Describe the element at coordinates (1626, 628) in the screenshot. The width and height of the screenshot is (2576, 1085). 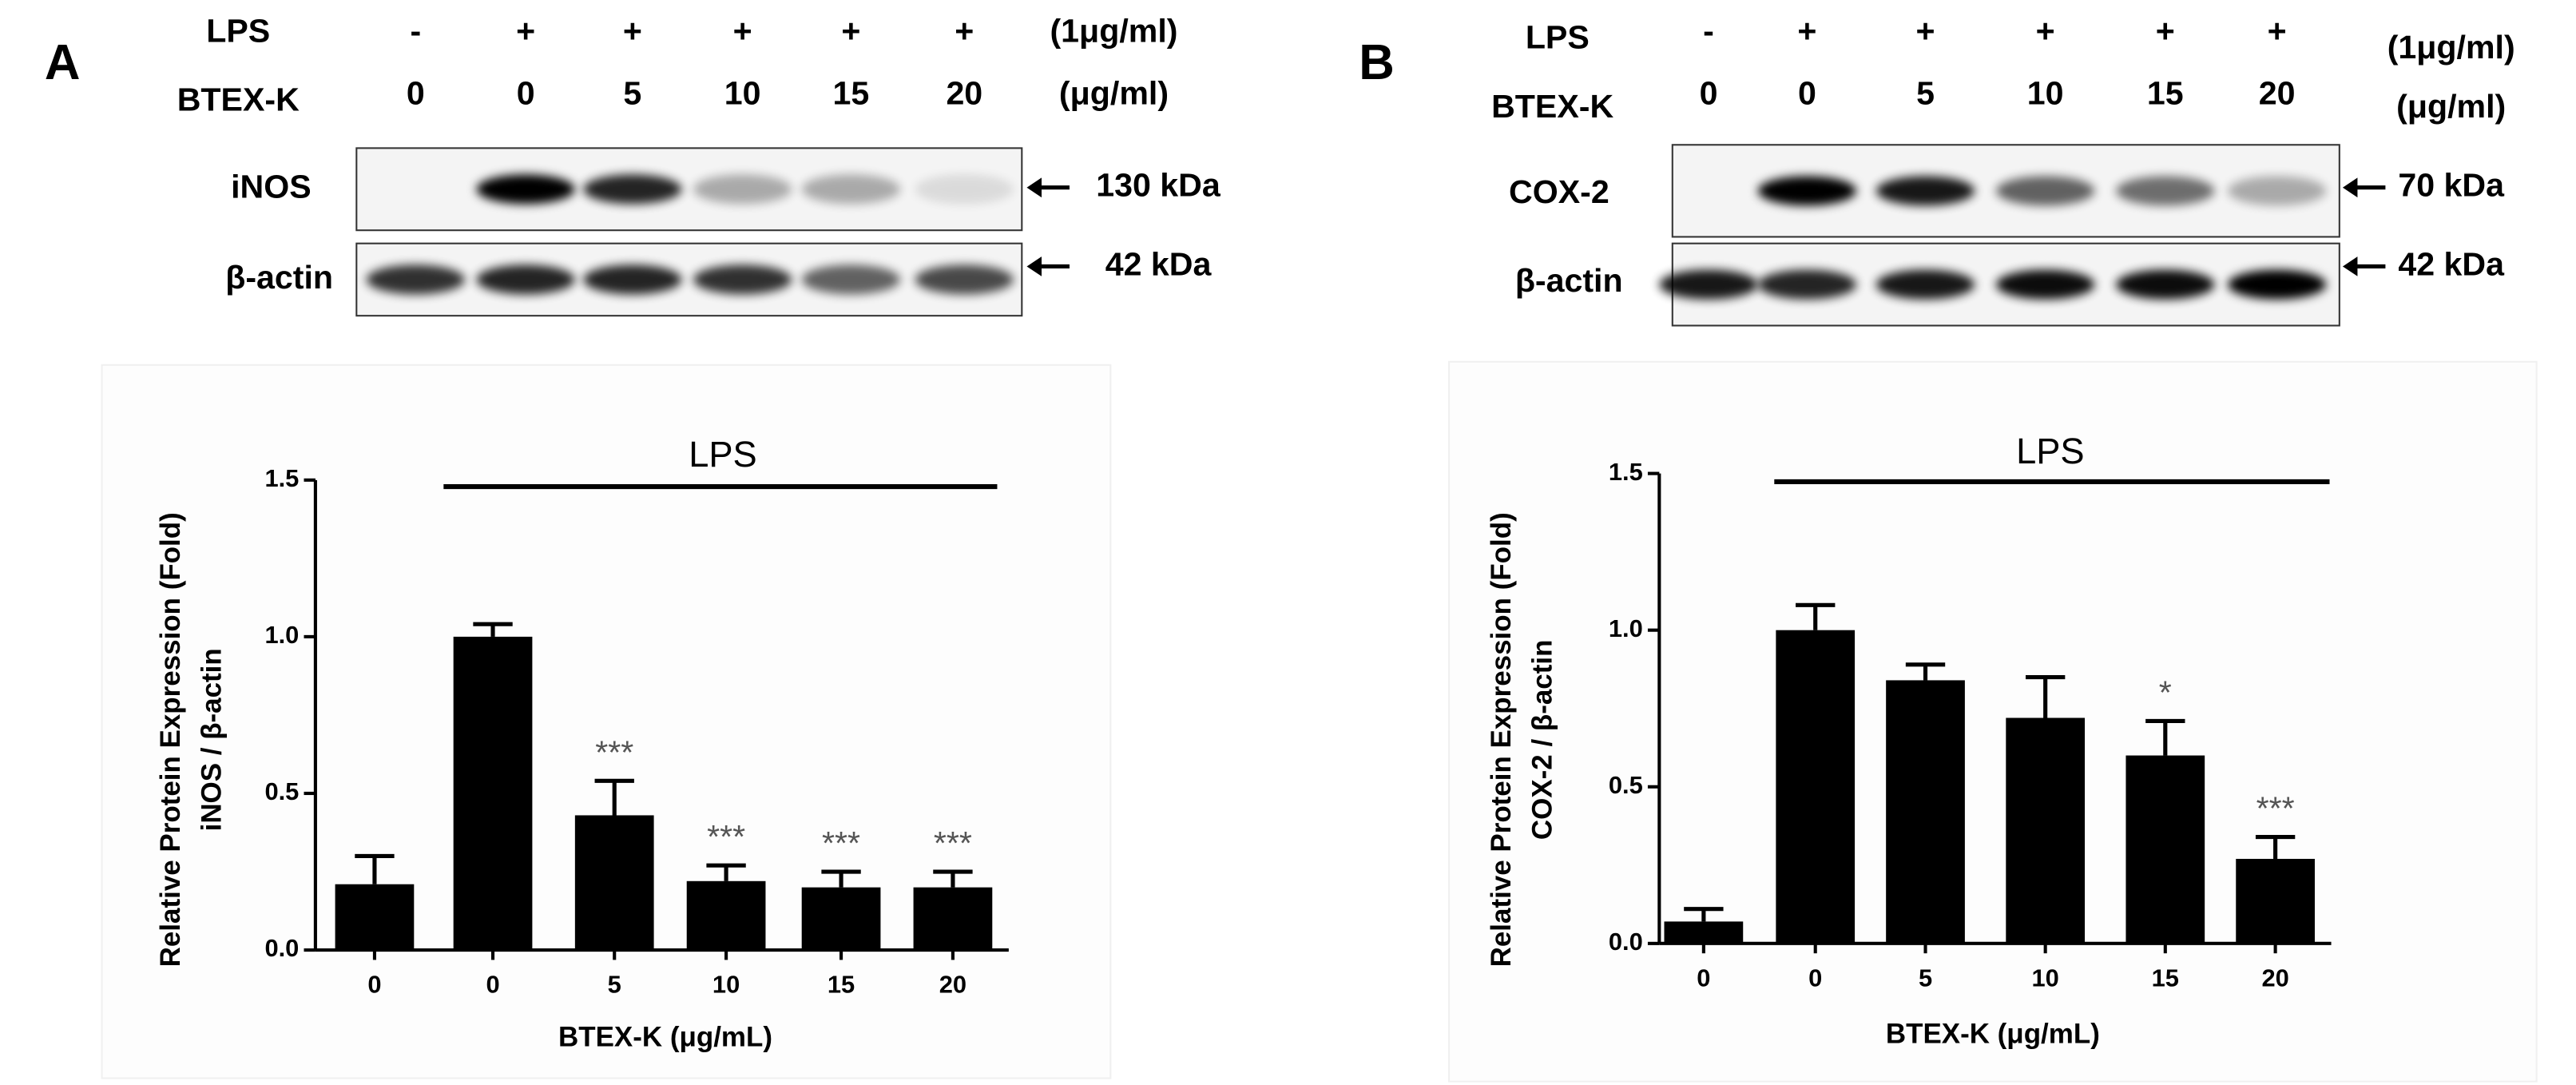
I see `y-tick-label: 1.0` at that location.